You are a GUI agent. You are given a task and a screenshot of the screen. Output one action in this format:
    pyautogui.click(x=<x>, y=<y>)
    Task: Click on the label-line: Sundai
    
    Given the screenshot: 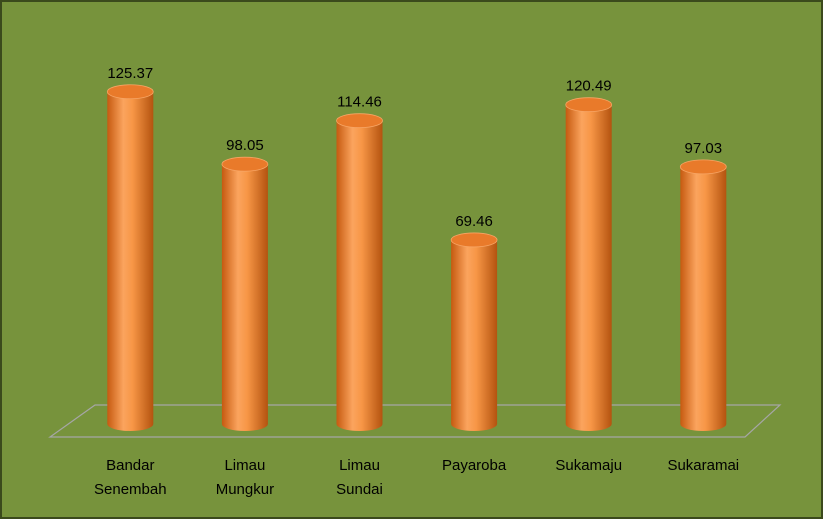 What is the action you would take?
    pyautogui.click(x=359, y=489)
    